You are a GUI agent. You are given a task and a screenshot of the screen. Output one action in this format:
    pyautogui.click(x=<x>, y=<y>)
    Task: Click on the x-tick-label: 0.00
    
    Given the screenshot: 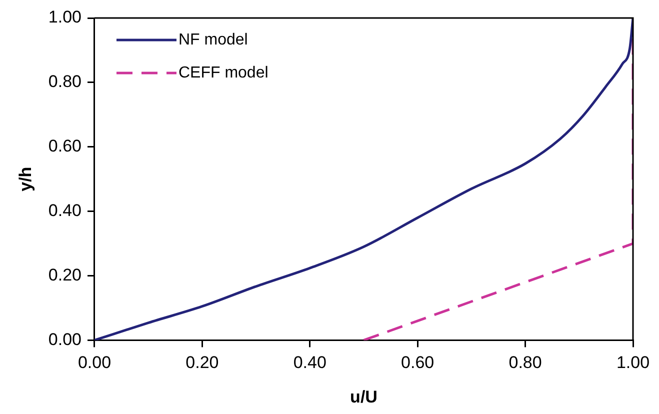 What is the action you would take?
    pyautogui.click(x=95, y=362)
    